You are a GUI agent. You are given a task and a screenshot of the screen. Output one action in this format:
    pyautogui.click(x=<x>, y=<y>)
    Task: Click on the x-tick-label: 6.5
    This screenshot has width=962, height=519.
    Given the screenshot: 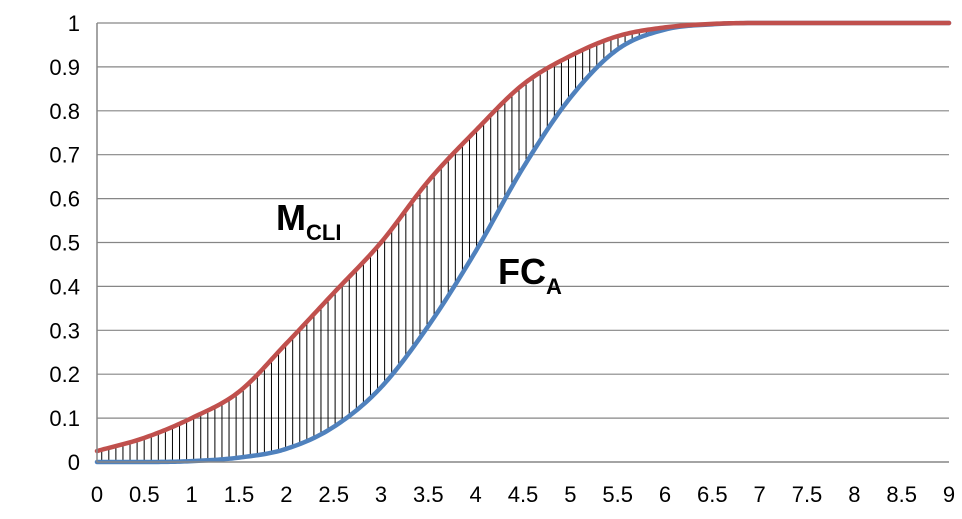 What is the action you would take?
    pyautogui.click(x=712, y=494)
    